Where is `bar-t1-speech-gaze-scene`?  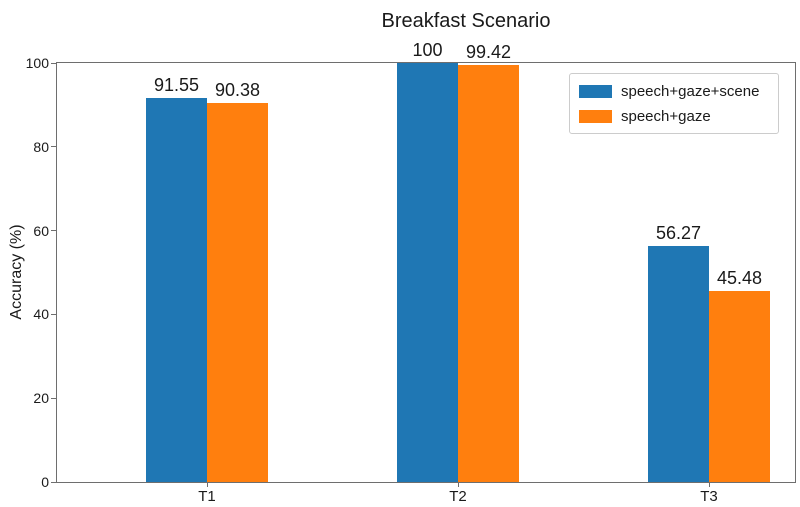 bar-t1-speech-gaze-scene is located at coordinates (176, 290).